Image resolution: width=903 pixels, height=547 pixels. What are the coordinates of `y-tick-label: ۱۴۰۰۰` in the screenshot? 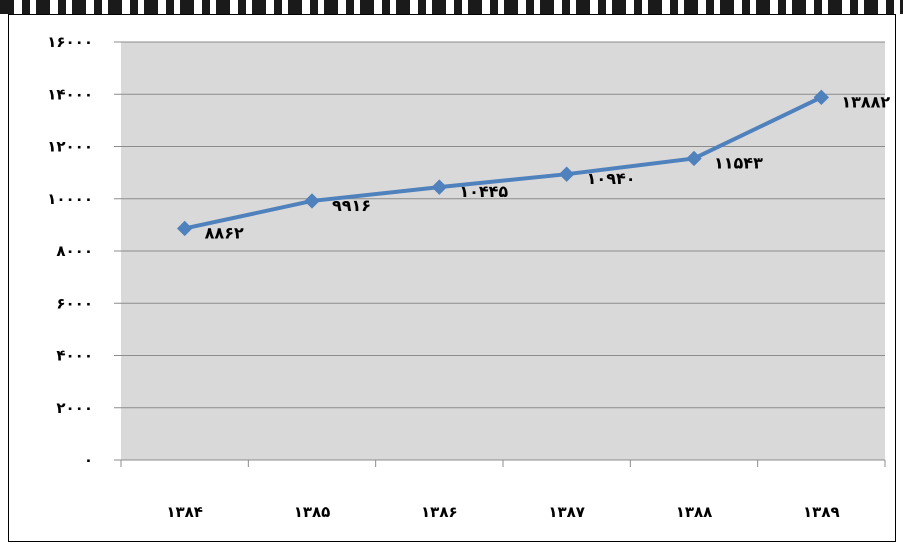 It's located at (70, 94).